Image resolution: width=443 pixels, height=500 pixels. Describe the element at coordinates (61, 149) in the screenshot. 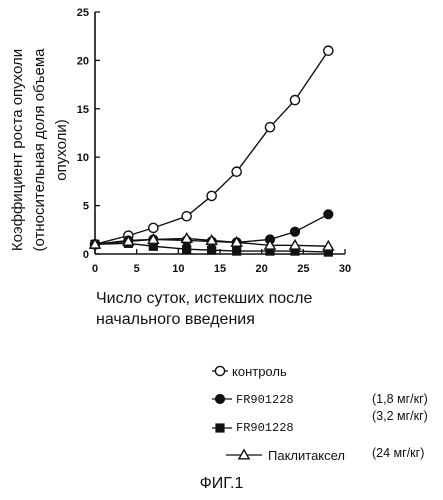

I see `y-axis-label-line: опухоли)` at that location.